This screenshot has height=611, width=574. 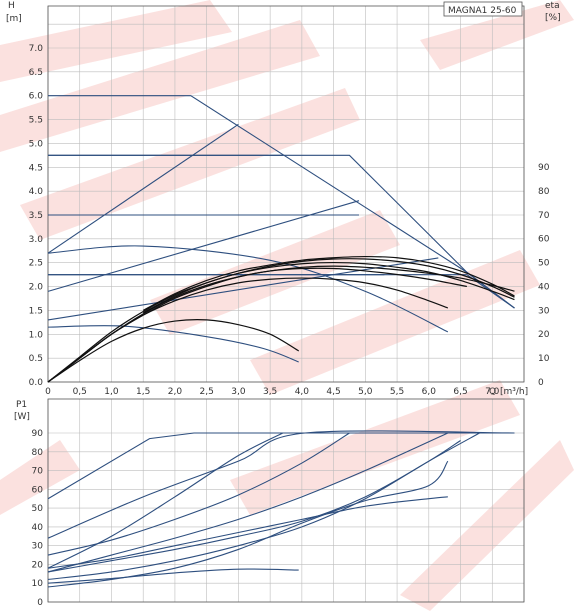 I want to click on flow-axis-label: Q, so click(x=492, y=392).